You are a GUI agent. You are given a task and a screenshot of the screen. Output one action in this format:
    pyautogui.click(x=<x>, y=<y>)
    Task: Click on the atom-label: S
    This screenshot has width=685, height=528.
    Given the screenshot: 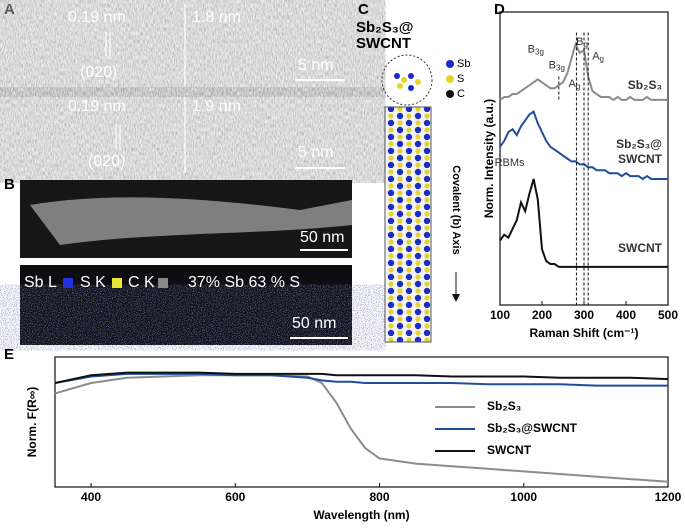 What is the action you would take?
    pyautogui.click(x=460, y=79)
    